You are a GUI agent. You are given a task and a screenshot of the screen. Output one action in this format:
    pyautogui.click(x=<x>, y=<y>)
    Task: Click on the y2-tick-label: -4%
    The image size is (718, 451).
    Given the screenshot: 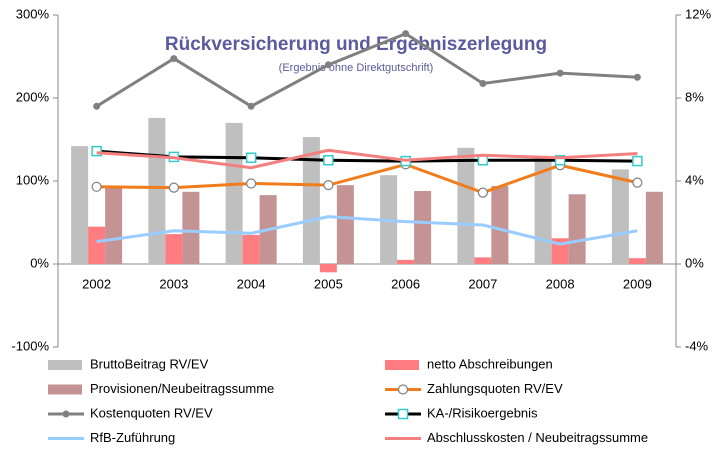 What is the action you would take?
    pyautogui.click(x=697, y=345)
    